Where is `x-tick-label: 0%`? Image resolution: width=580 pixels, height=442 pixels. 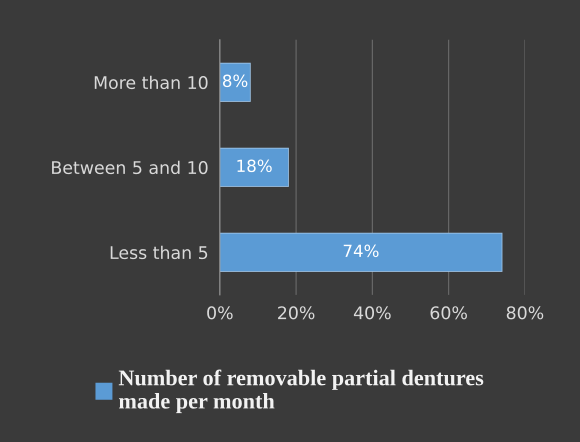
x-tick-label: 0% is located at coordinates (220, 313).